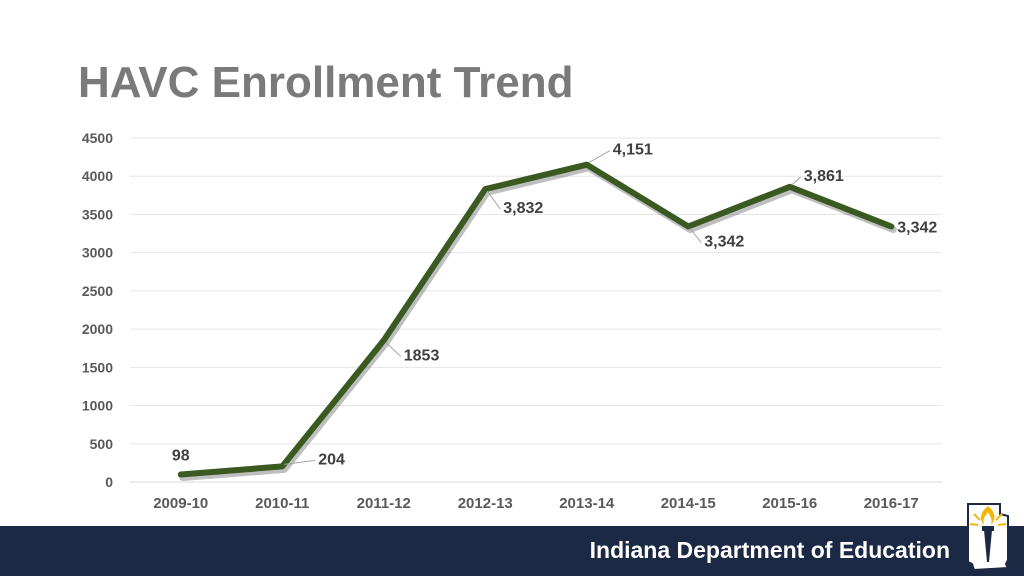 This screenshot has width=1024, height=576. Describe the element at coordinates (633, 150) in the screenshot. I see `data-label: 4,151` at that location.